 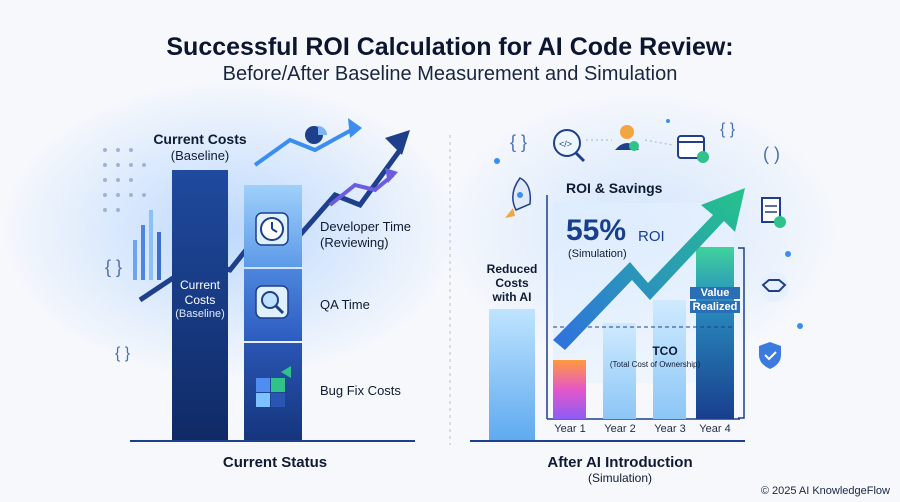 What do you see at coordinates (366, 226) in the screenshot?
I see `stack-label-developer-time: Developer Time` at bounding box center [366, 226].